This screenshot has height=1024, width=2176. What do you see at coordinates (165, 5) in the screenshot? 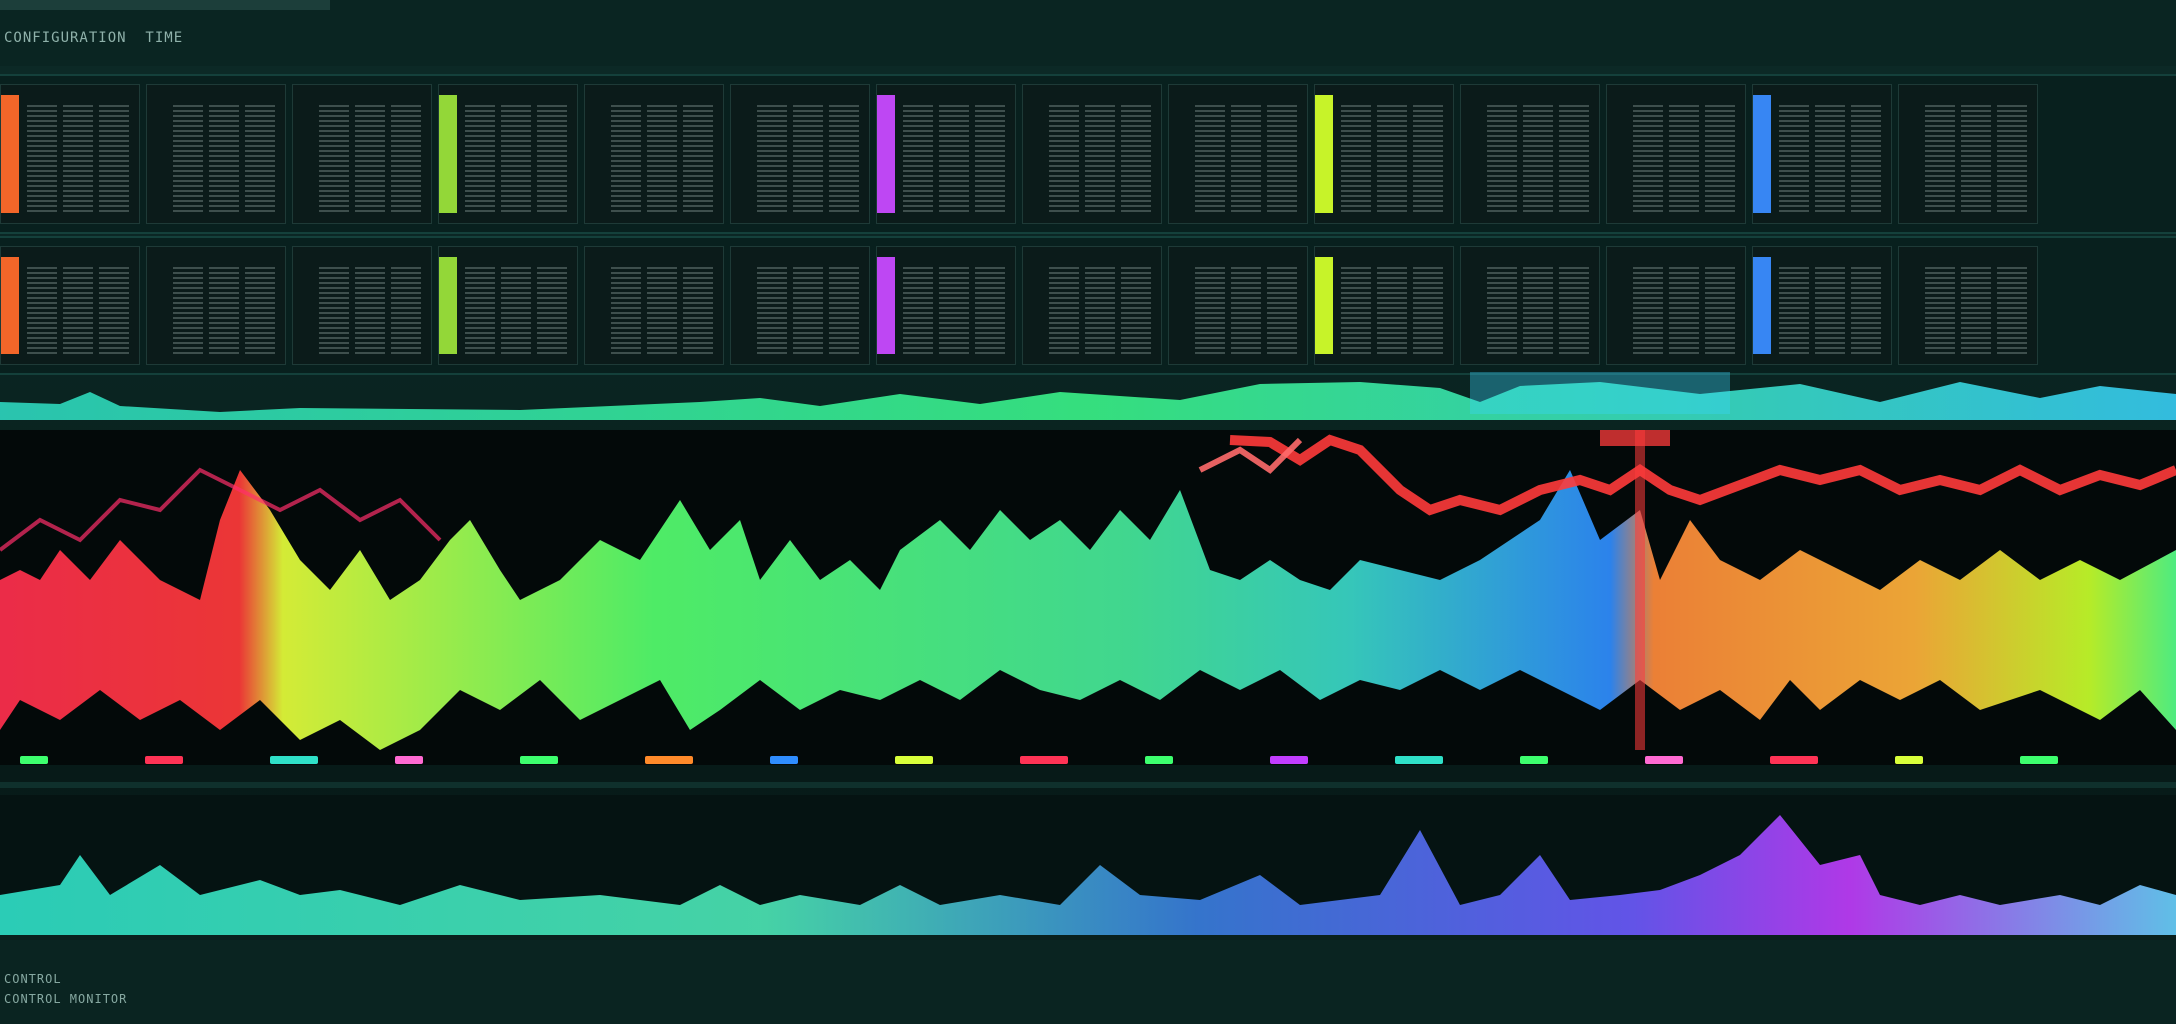
I see `title-bar-accent` at bounding box center [165, 5].